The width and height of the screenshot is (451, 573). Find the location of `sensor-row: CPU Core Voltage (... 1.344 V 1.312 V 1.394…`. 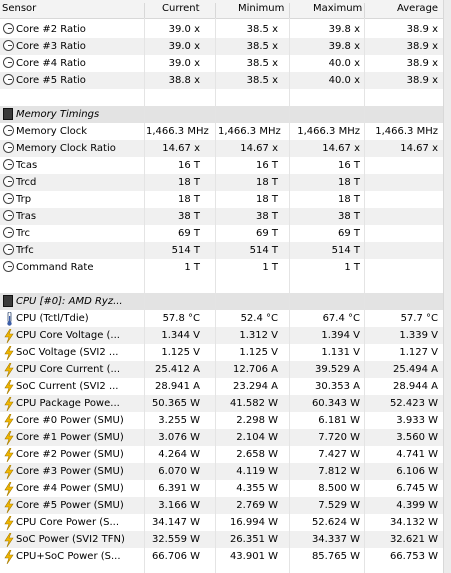

sensor-row: CPU Core Voltage (... 1.344 V 1.312 V 1.394… is located at coordinates (221, 335).